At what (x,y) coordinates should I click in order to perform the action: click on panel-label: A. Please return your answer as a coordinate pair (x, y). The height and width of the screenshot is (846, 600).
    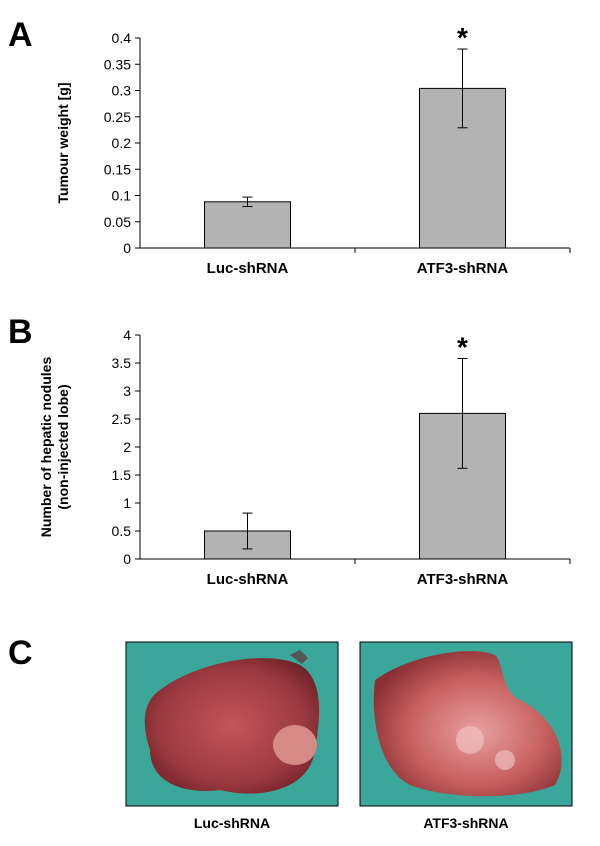
    Looking at the image, I should click on (20, 35).